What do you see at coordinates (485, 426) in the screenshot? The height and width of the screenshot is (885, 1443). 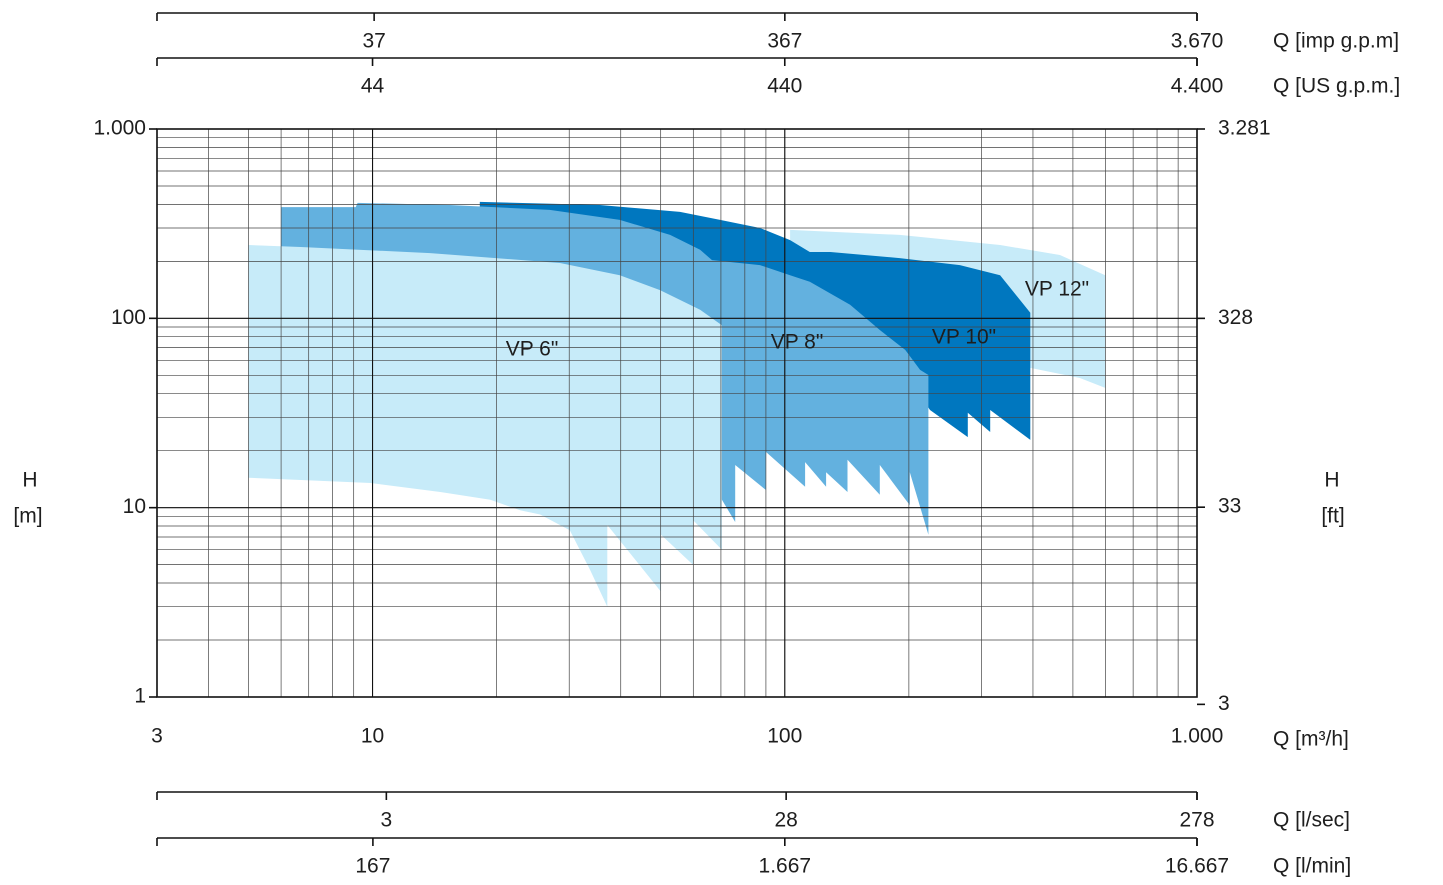 I see `series-area` at bounding box center [485, 426].